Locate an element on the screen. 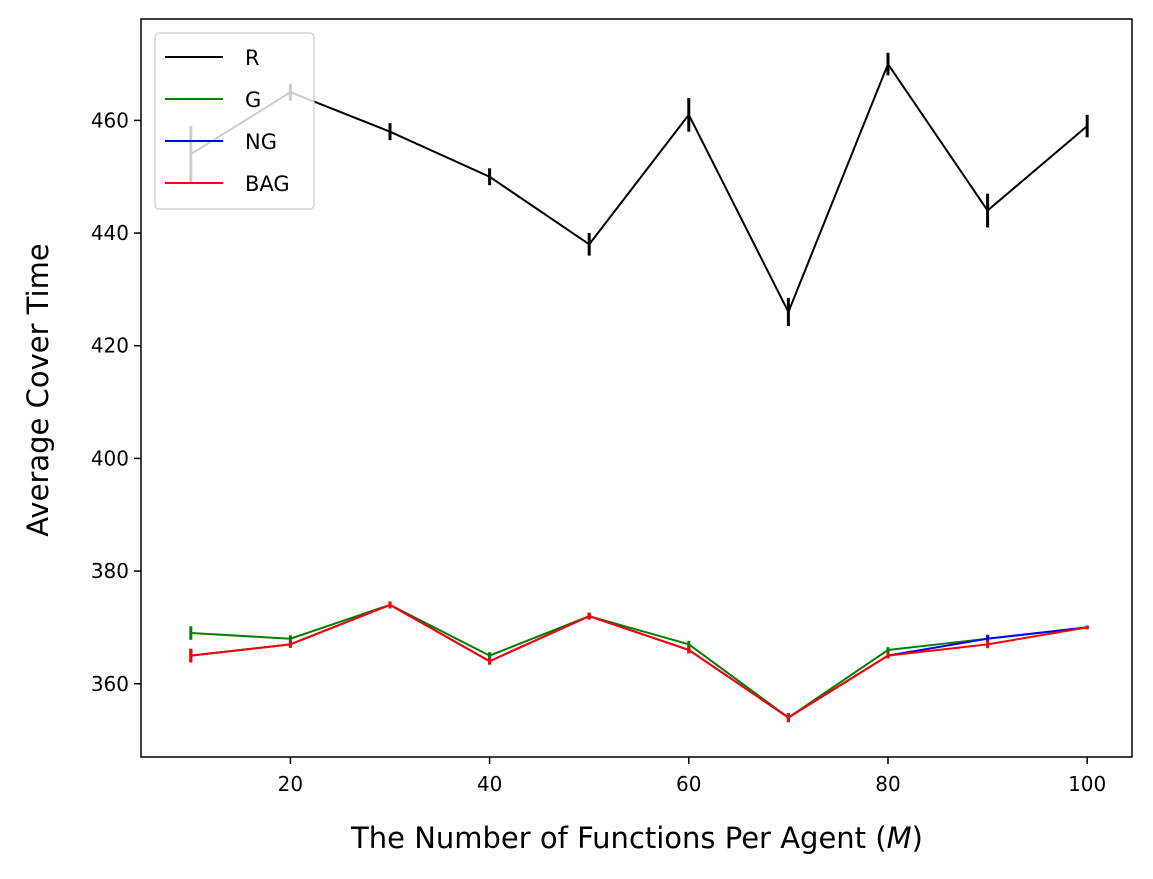  x-axis-label-text: The Number of Functions Per Agent ( is located at coordinates (618, 838).